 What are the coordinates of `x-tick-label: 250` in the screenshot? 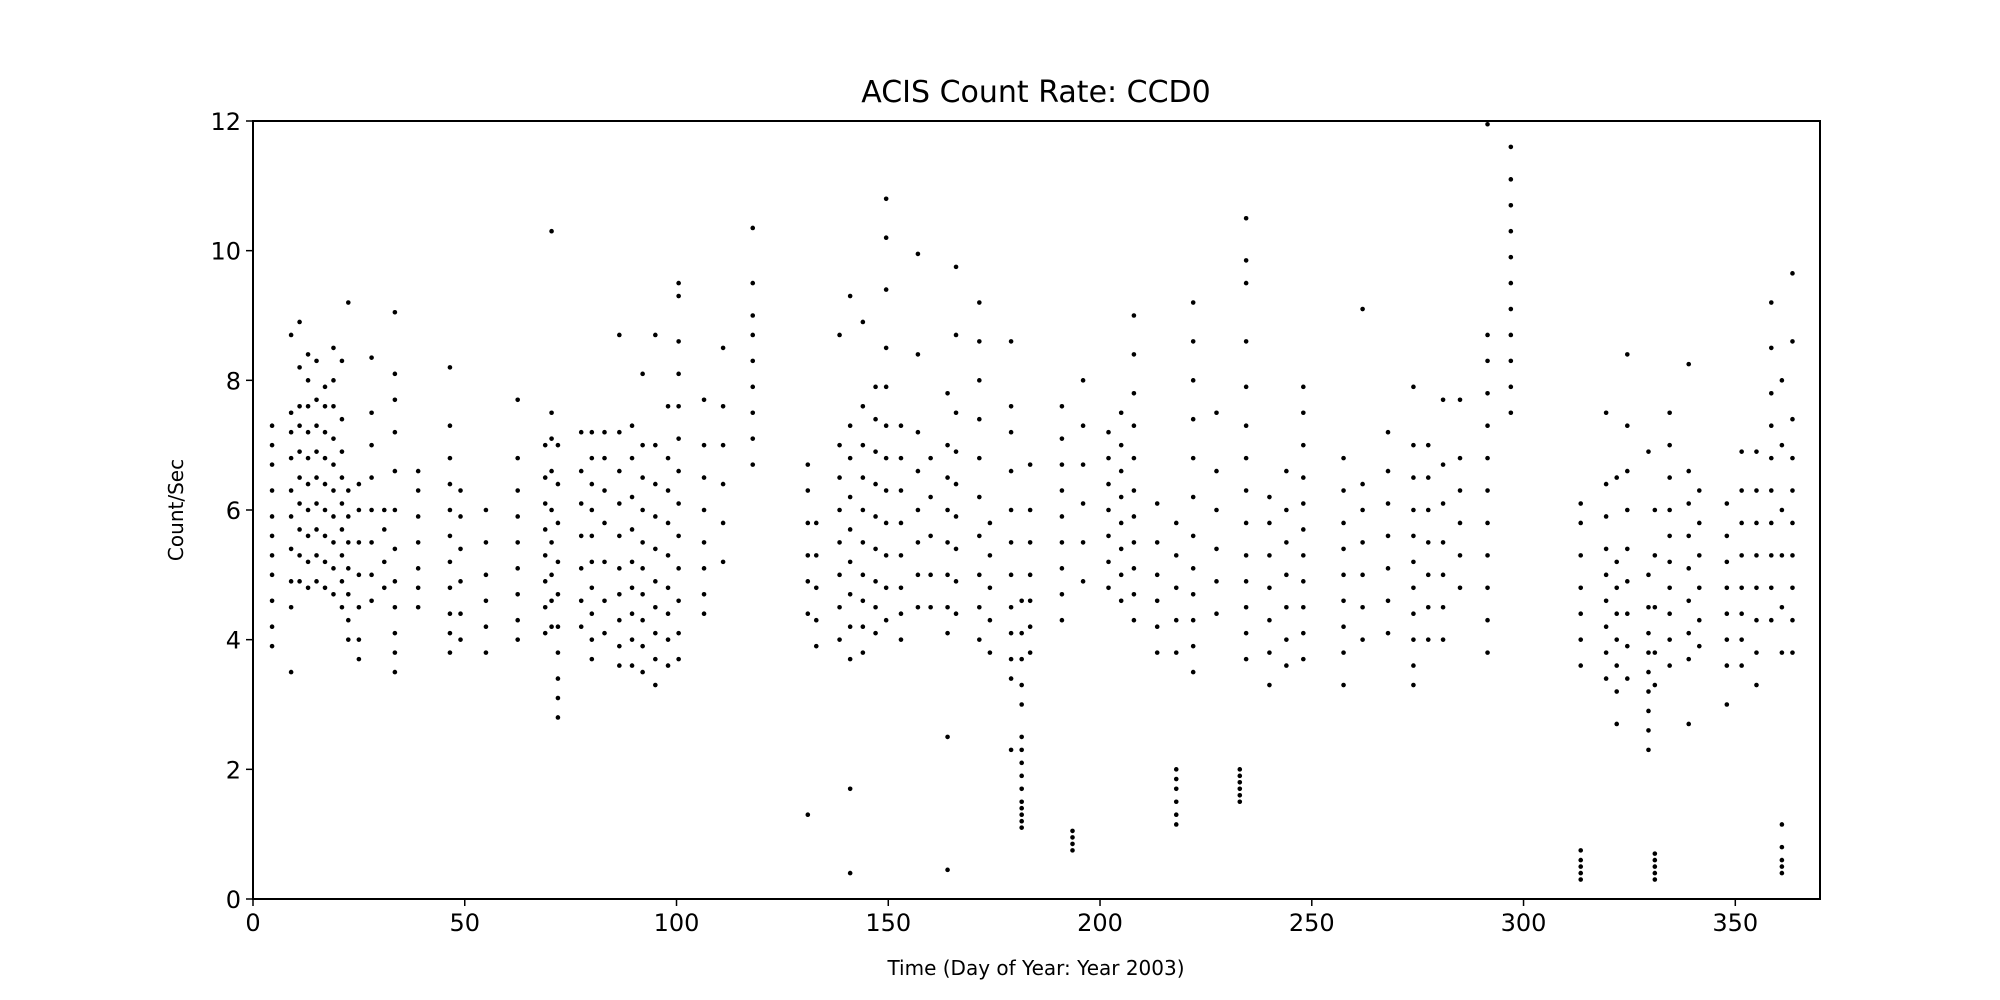 It's located at (1312, 923).